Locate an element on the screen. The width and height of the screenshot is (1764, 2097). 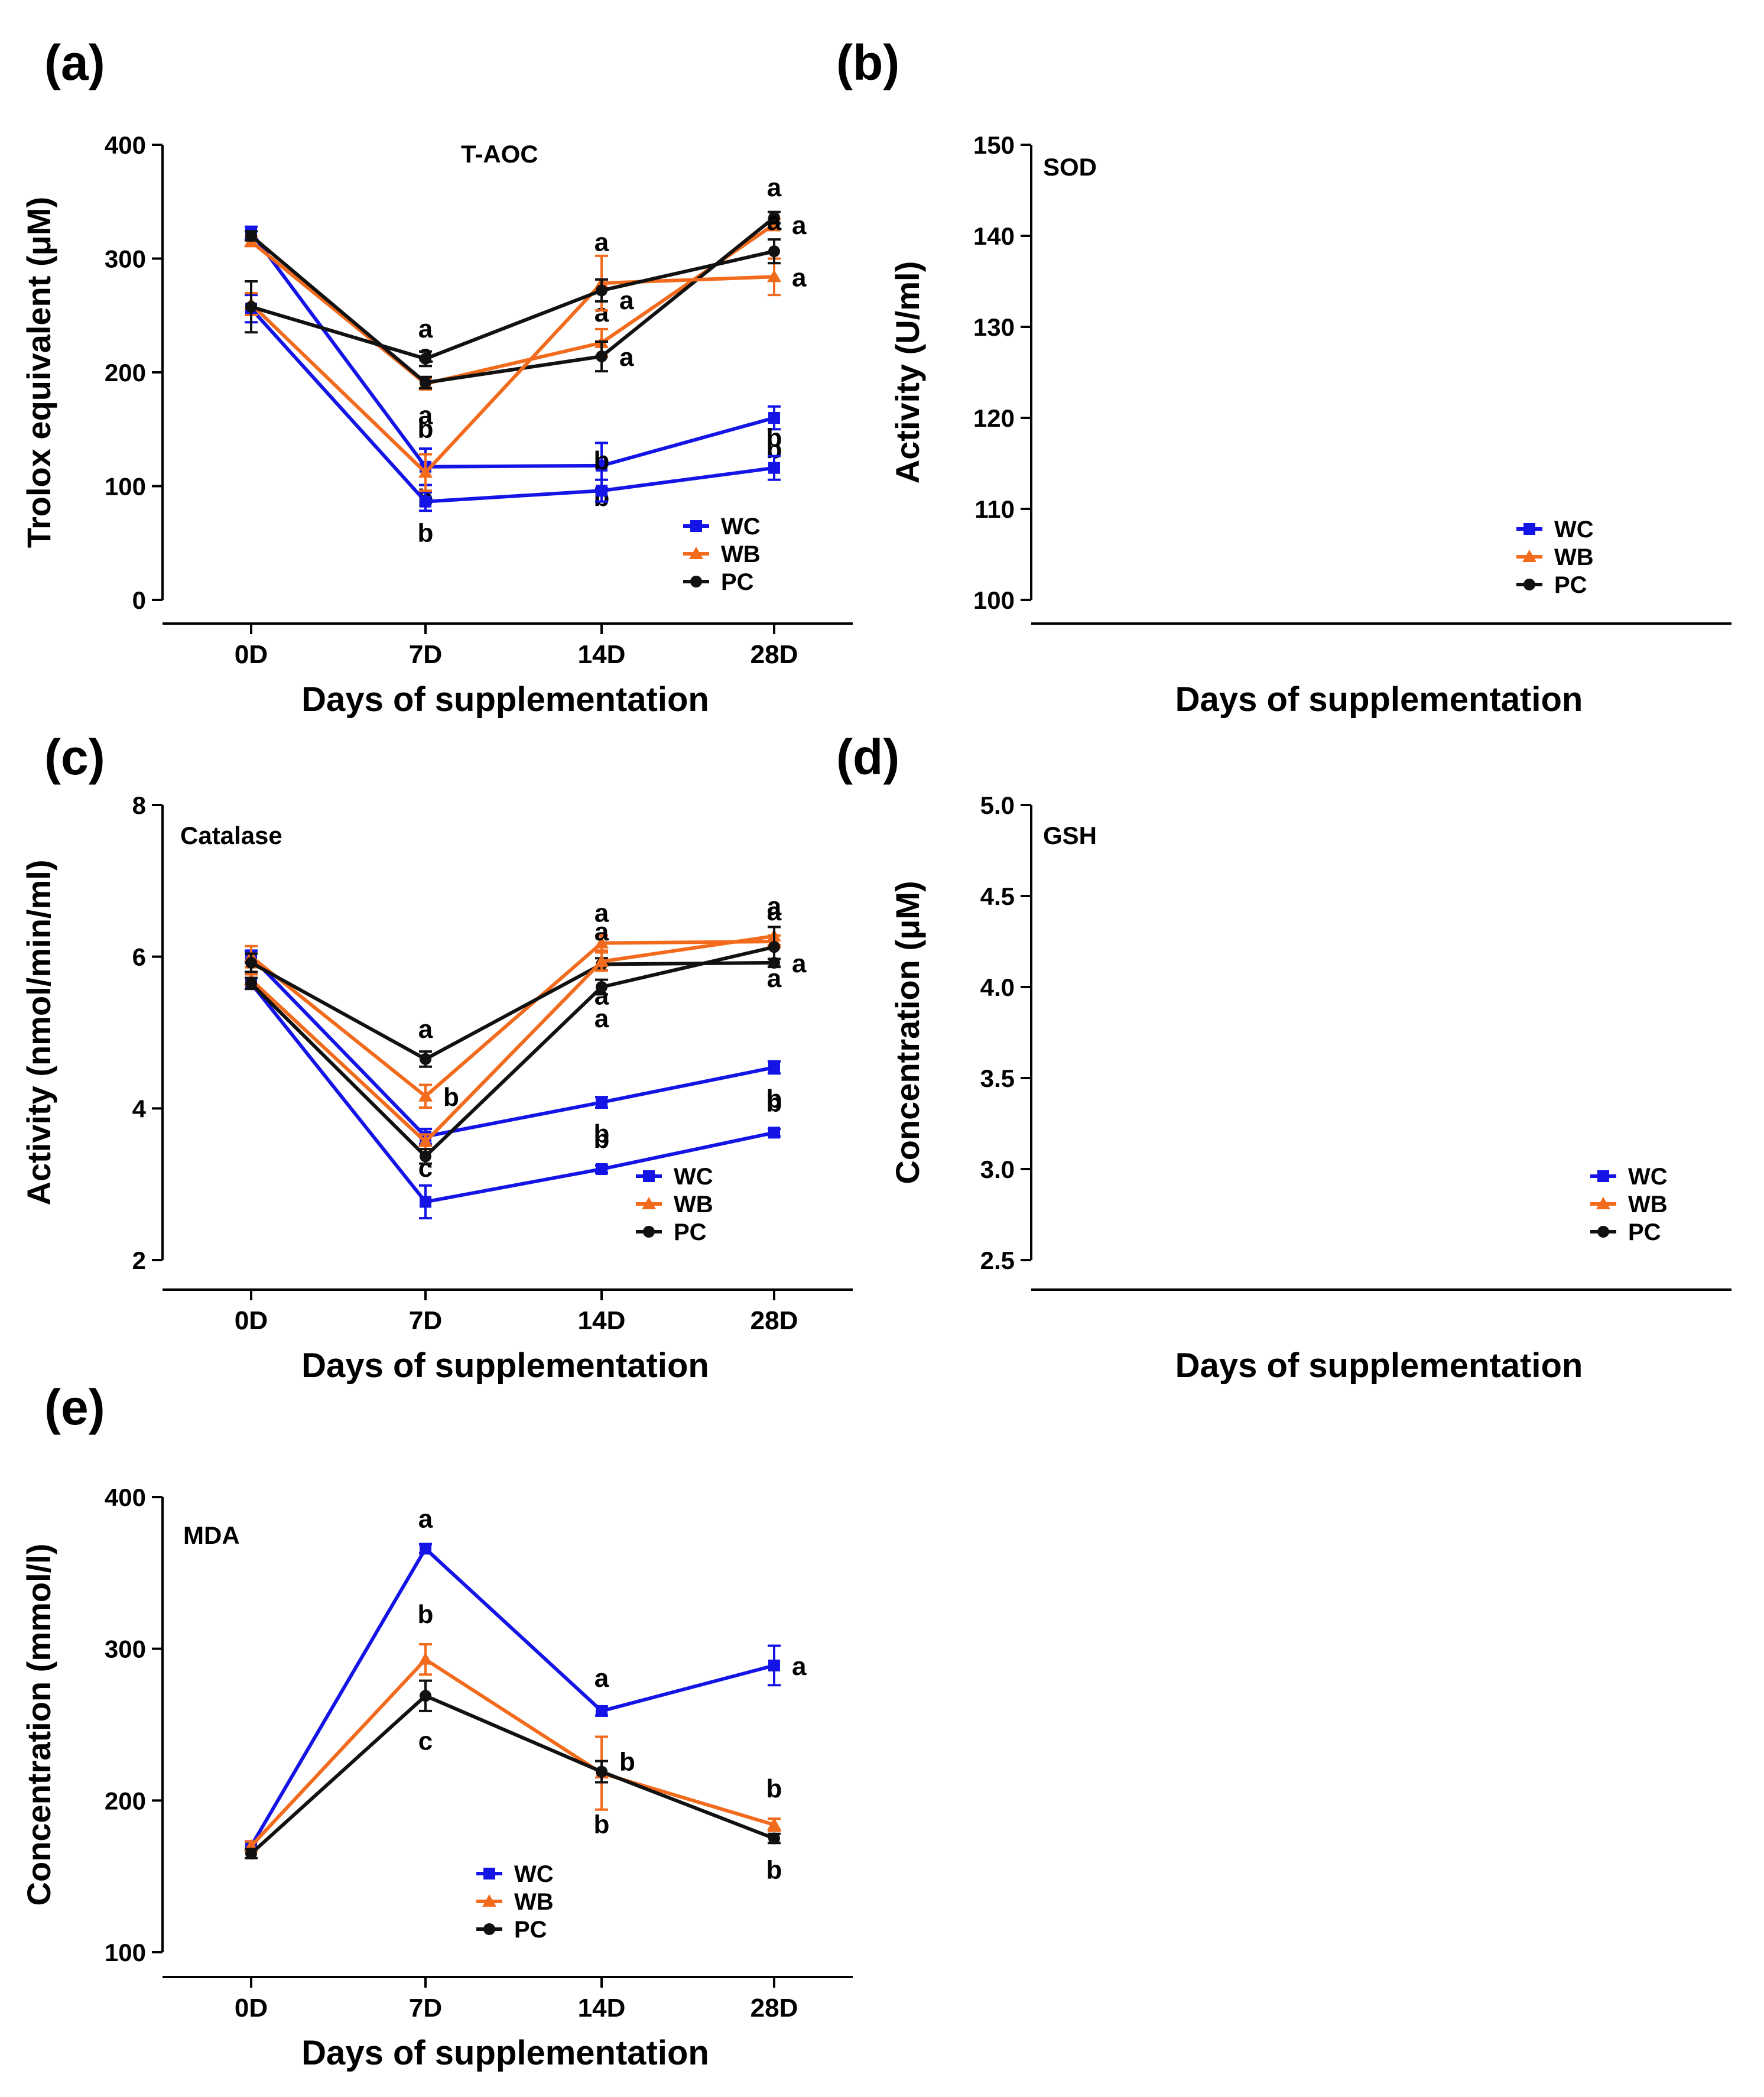
panel-tag: (e) is located at coordinates (74, 1407).